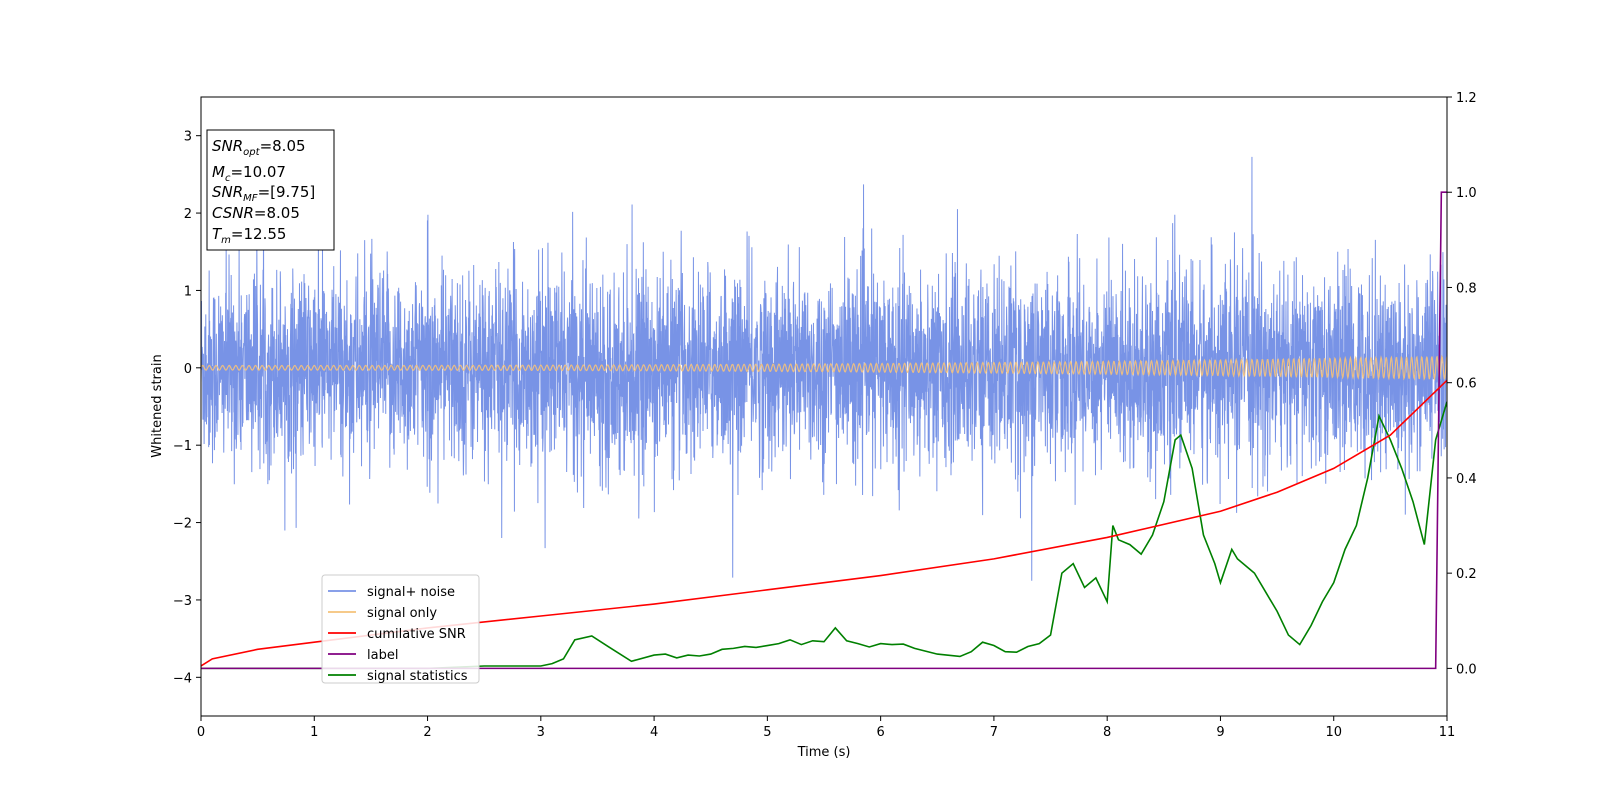 The width and height of the screenshot is (1600, 800). What do you see at coordinates (767, 732) in the screenshot?
I see `x-tick-label: 5` at bounding box center [767, 732].